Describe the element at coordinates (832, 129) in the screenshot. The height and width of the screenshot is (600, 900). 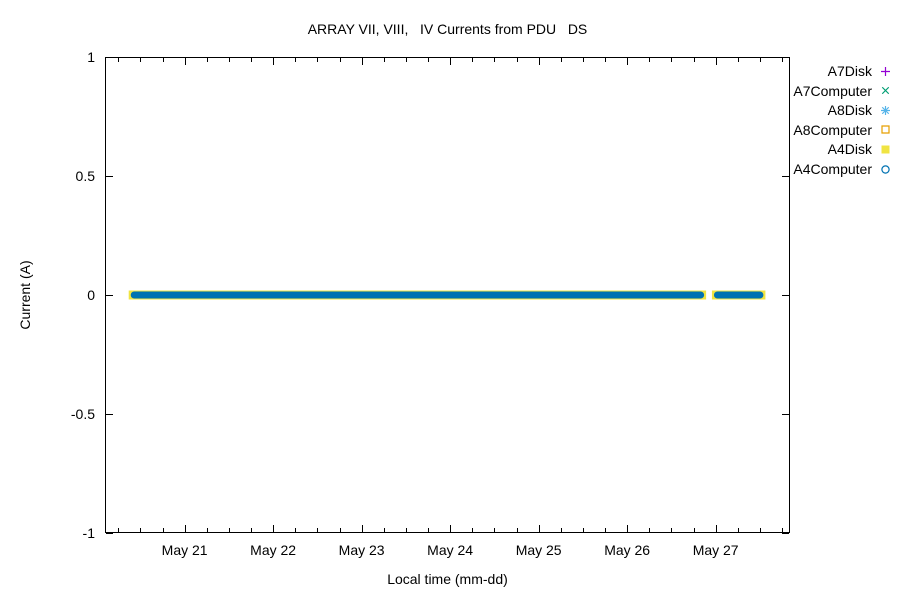
I see `legend-label: A8Computer` at that location.